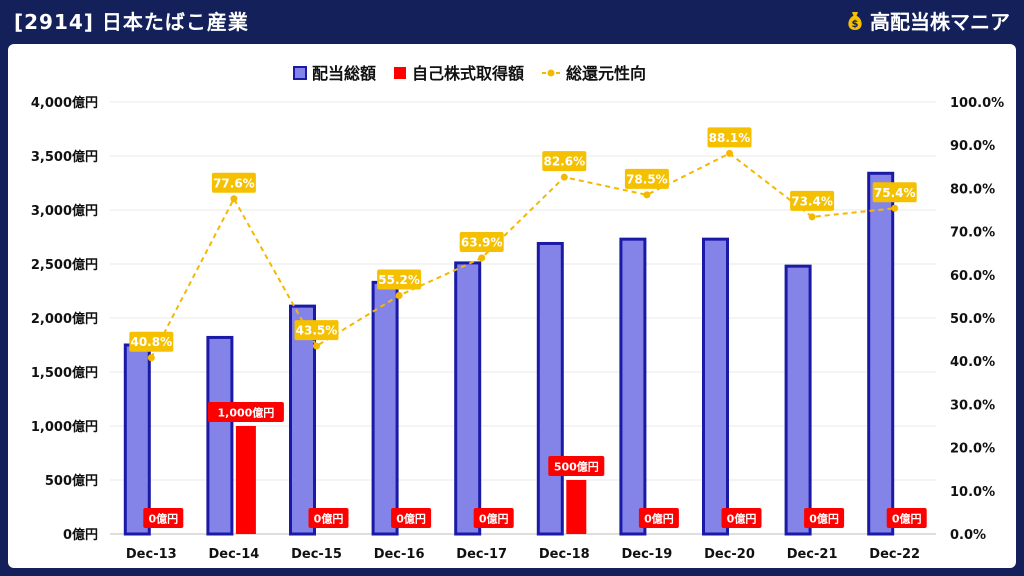 Image resolution: width=1024 pixels, height=576 pixels. I want to click on payout-label: 78.5%, so click(646, 178).